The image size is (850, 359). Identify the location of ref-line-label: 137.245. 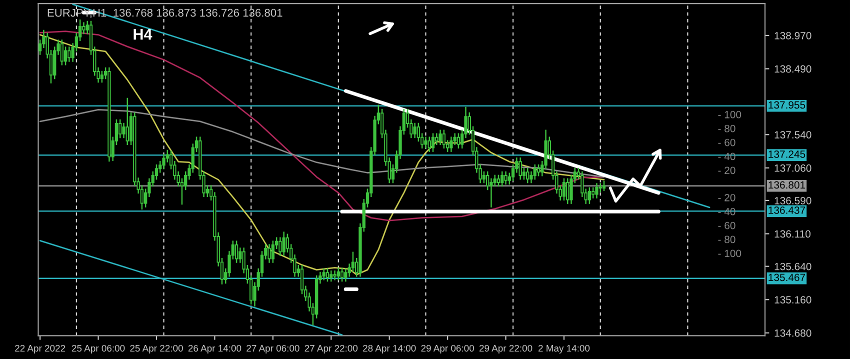
(787, 154).